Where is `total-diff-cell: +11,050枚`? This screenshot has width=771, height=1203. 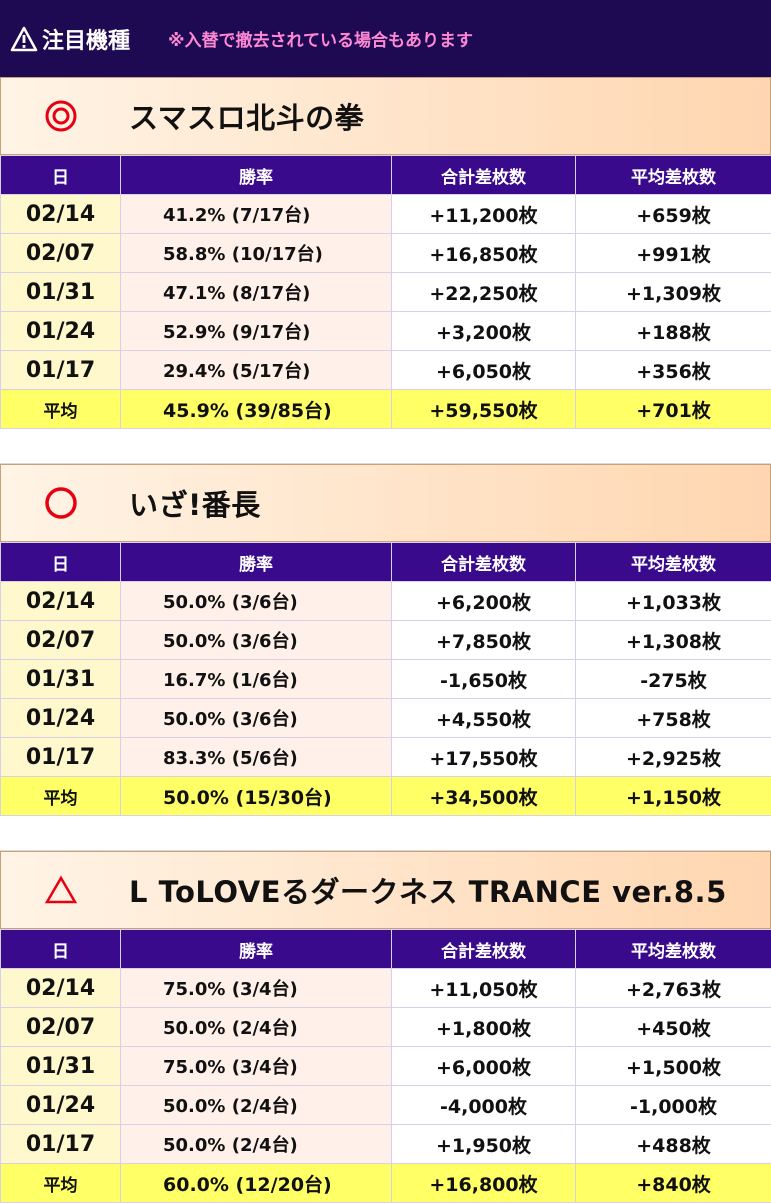 total-diff-cell: +11,050枚 is located at coordinates (484, 988).